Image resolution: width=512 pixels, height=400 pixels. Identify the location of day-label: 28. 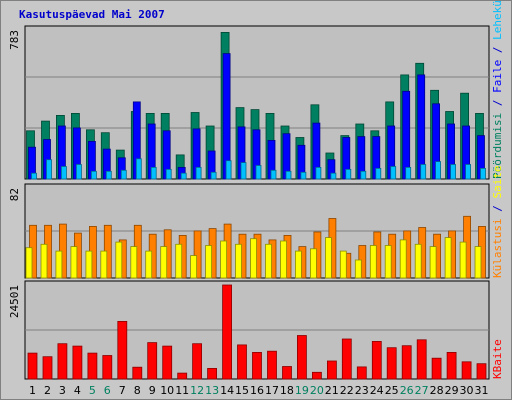
(437, 390).